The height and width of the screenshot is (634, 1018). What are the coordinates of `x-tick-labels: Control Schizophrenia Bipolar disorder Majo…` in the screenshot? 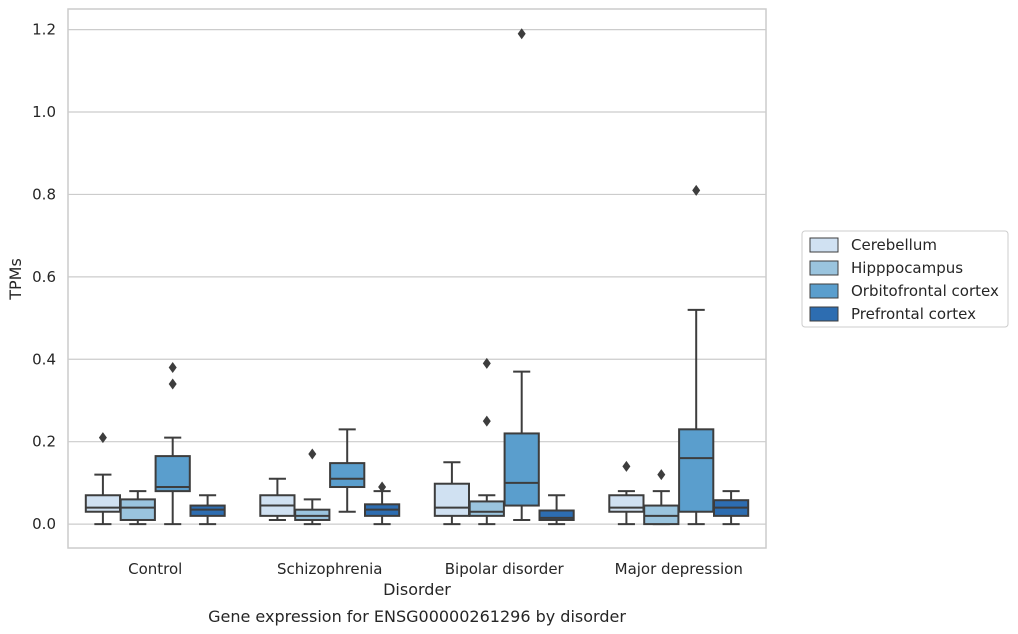 It's located at (435, 569).